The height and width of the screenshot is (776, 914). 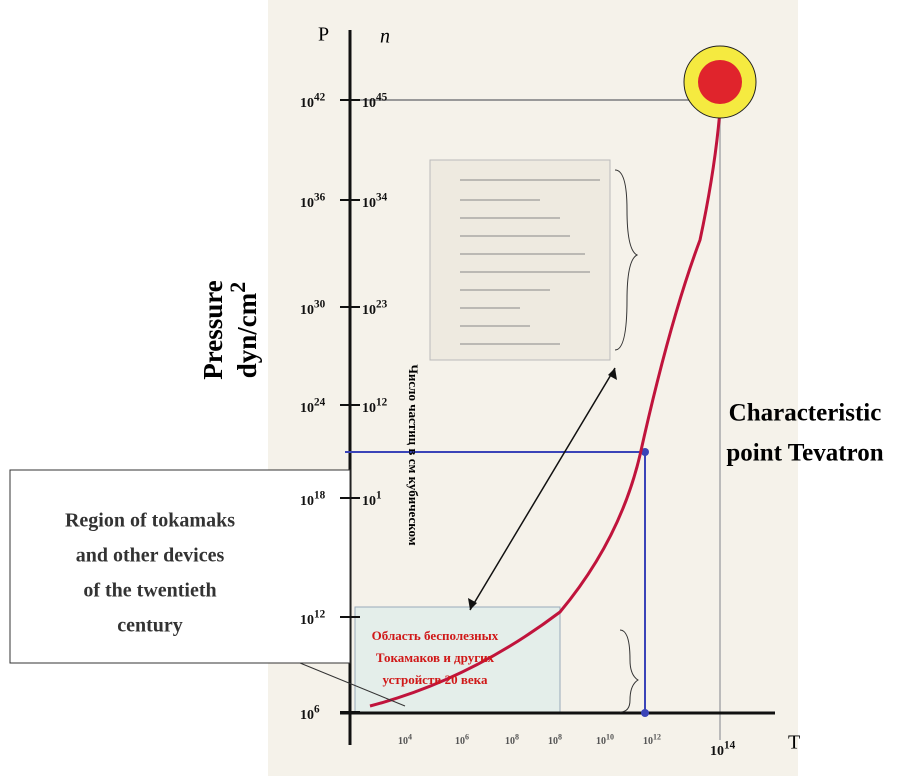 I want to click on n-label: n, so click(x=385, y=37).